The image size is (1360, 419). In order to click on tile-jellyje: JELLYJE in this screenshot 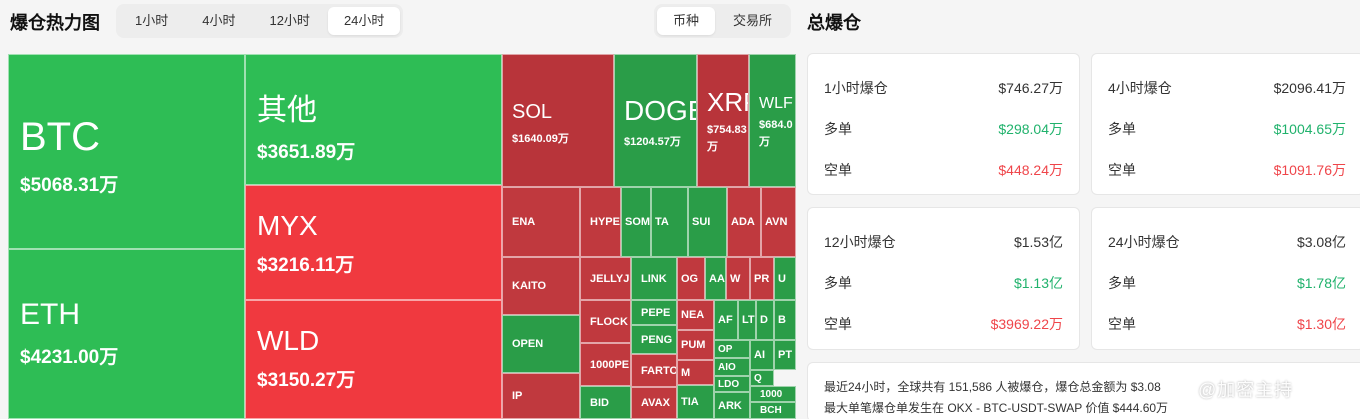, I will do `click(605, 278)`.